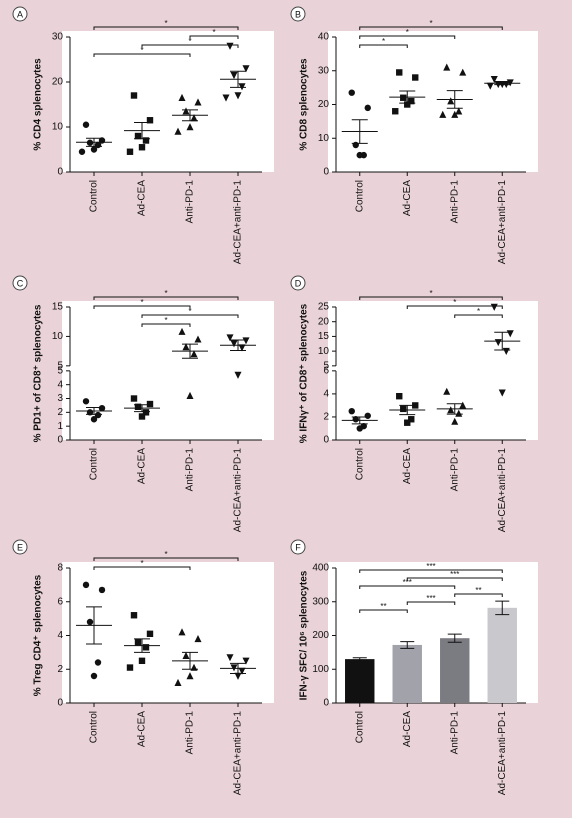  I want to click on y-tick-label: 300, so click(320, 601).